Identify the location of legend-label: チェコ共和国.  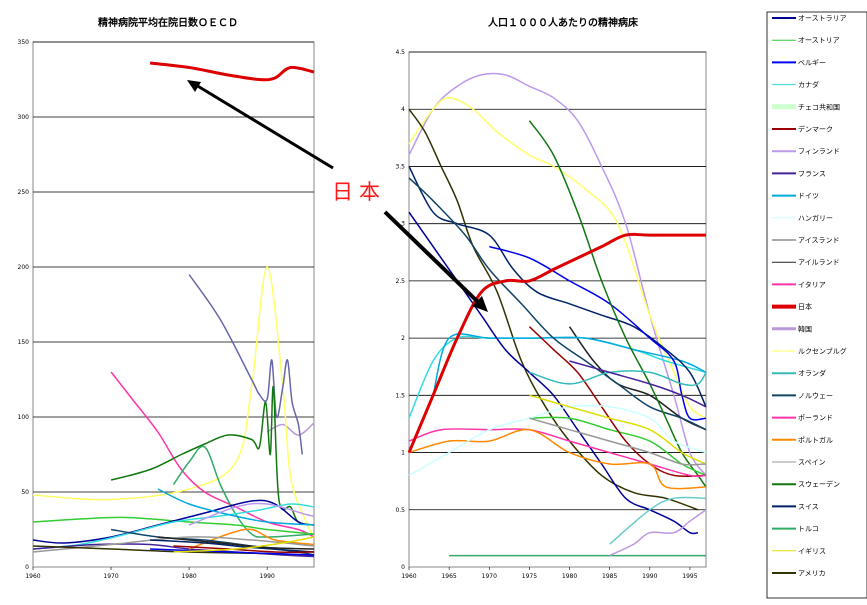
(819, 106).